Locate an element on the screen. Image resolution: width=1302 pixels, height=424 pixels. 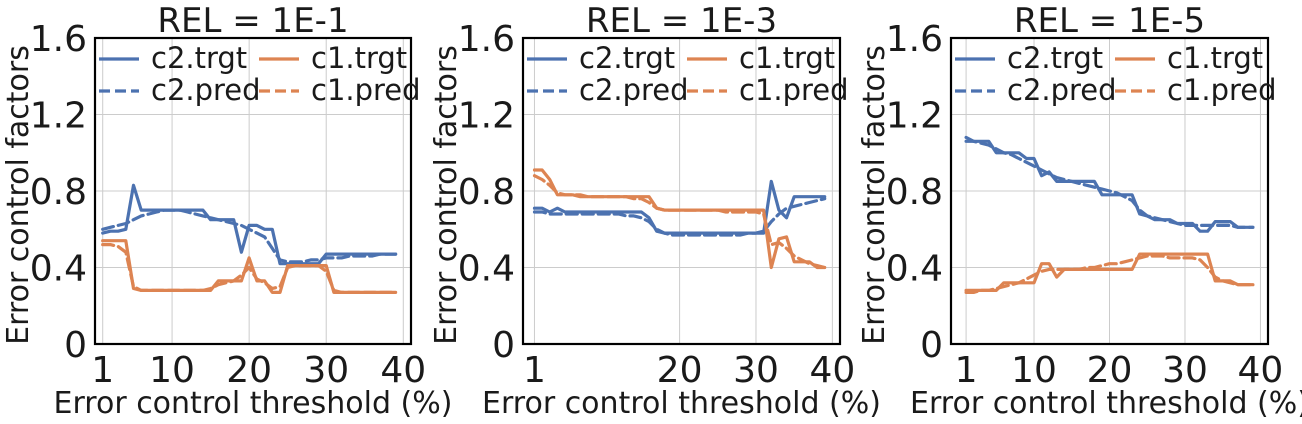
subplot-title: REL = 1E-5 is located at coordinates (1109, 21).